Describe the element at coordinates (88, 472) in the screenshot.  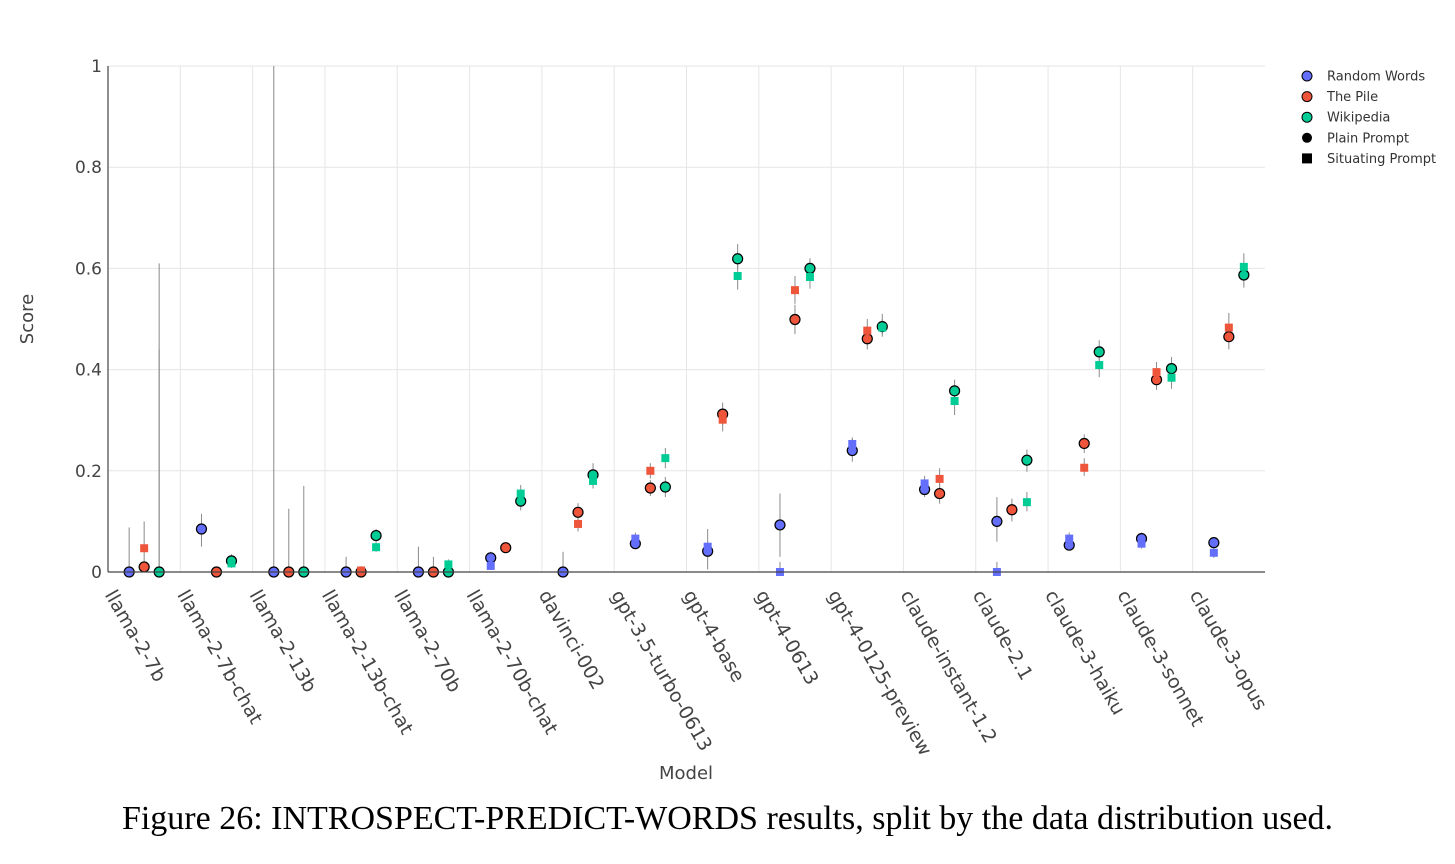
I see `y-tick-label: 0.2` at that location.